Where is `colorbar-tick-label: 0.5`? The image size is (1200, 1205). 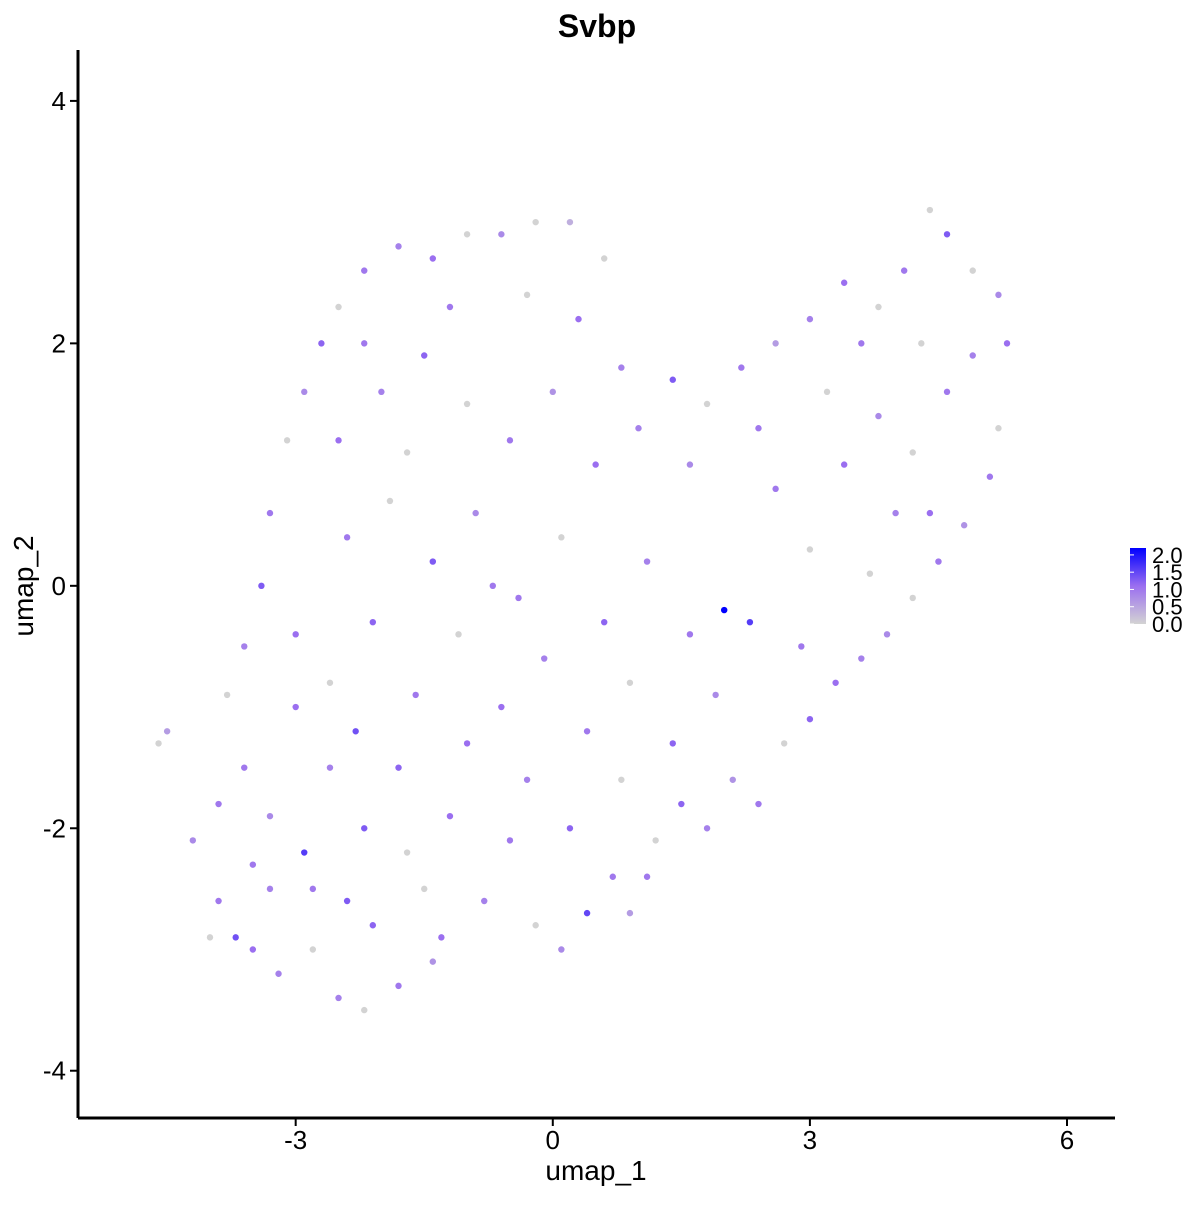
colorbar-tick-label: 0.5 is located at coordinates (1167, 607).